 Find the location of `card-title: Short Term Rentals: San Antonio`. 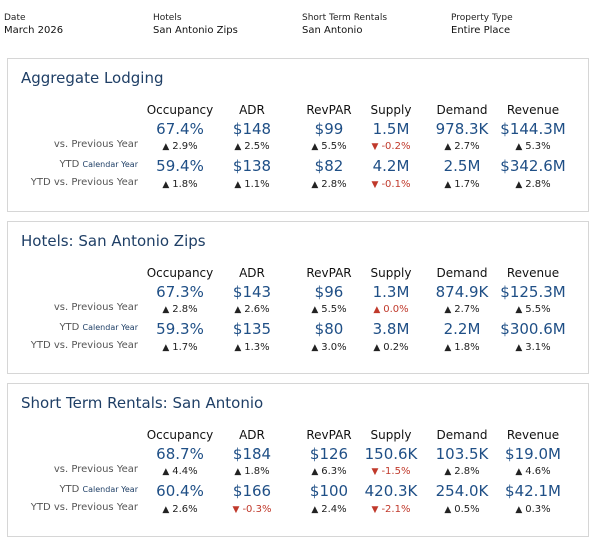

card-title: Short Term Rentals: San Antonio is located at coordinates (142, 403).